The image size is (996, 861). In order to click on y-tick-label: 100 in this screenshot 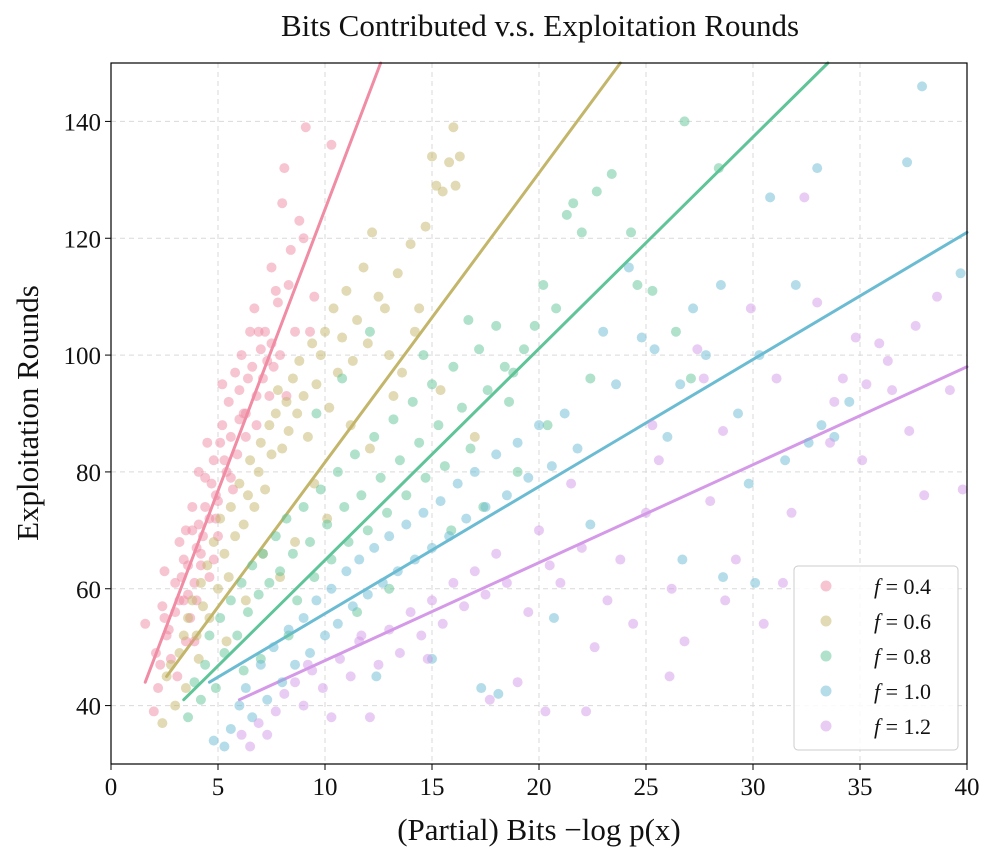, I will do `click(83, 356)`.